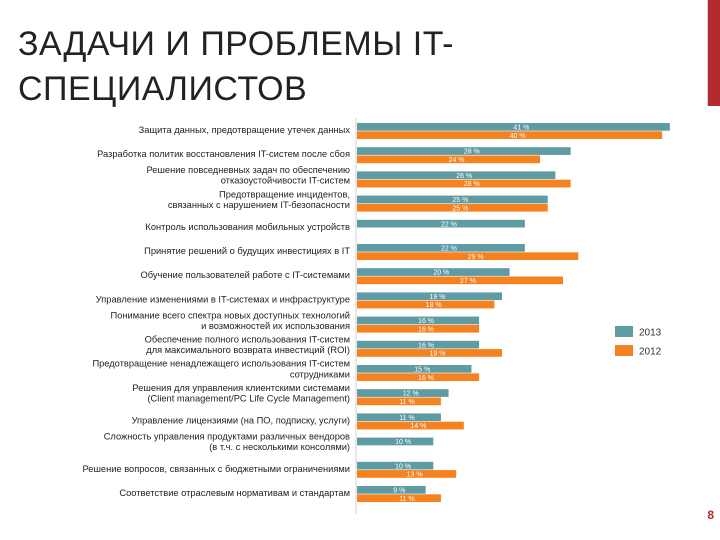  I want to click on data-label-2012: 27 %, so click(468, 281).